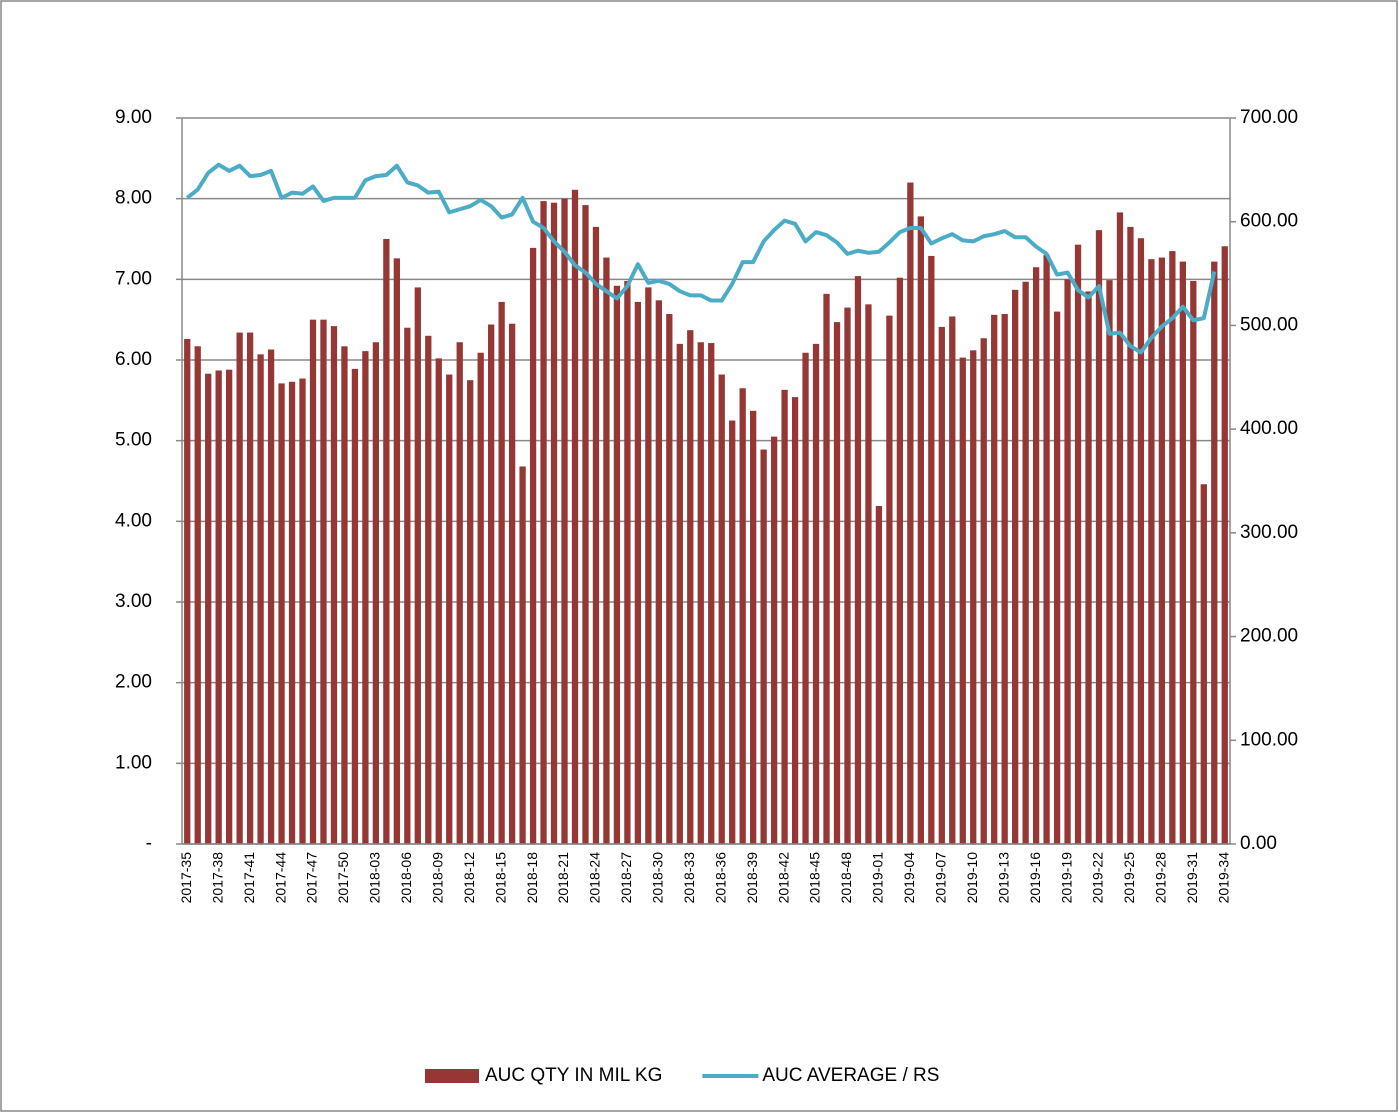 This screenshot has width=1399, height=1113. Describe the element at coordinates (133, 682) in the screenshot. I see `y-tick-label: 2.00` at that location.